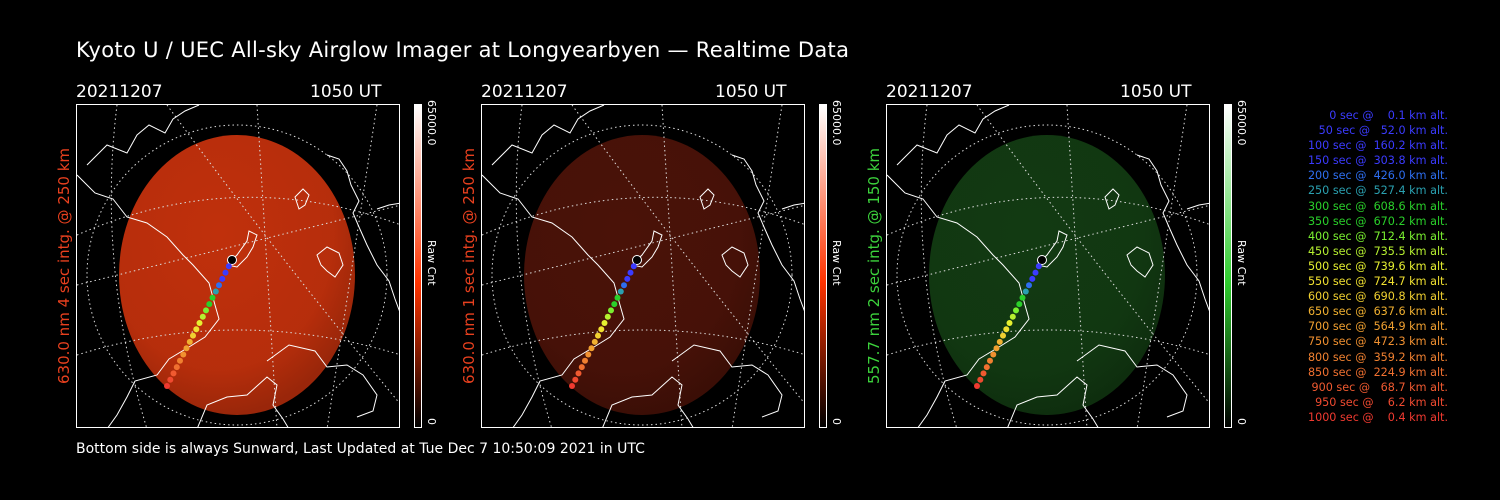 The width and height of the screenshot is (1500, 500). What do you see at coordinates (751, 92) in the screenshot?
I see `panel-2-time: 1050 UT` at bounding box center [751, 92].